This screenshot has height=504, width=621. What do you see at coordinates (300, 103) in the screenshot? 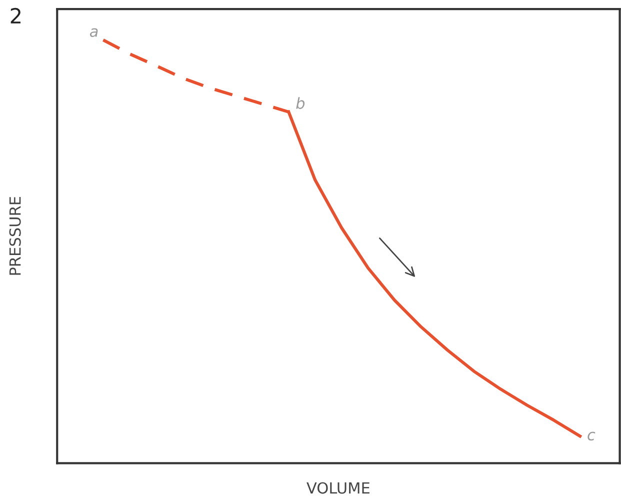
I see `annotation: b` at bounding box center [300, 103].